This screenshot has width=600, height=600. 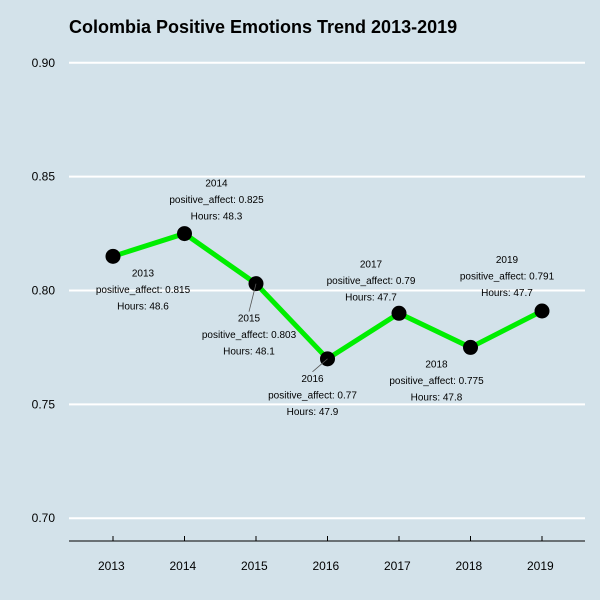 What do you see at coordinates (507, 260) in the screenshot?
I see `point-label-year-2019: 2019` at bounding box center [507, 260].